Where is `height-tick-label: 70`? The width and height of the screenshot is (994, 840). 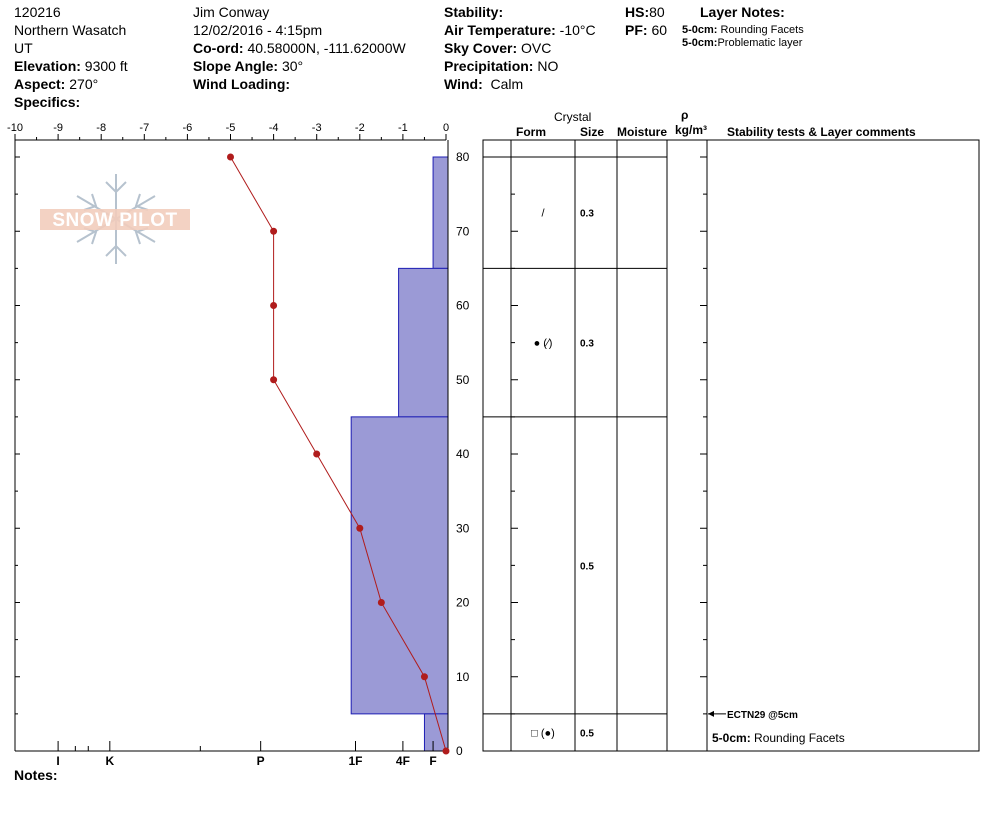
height-tick-label: 70 is located at coordinates (463, 231).